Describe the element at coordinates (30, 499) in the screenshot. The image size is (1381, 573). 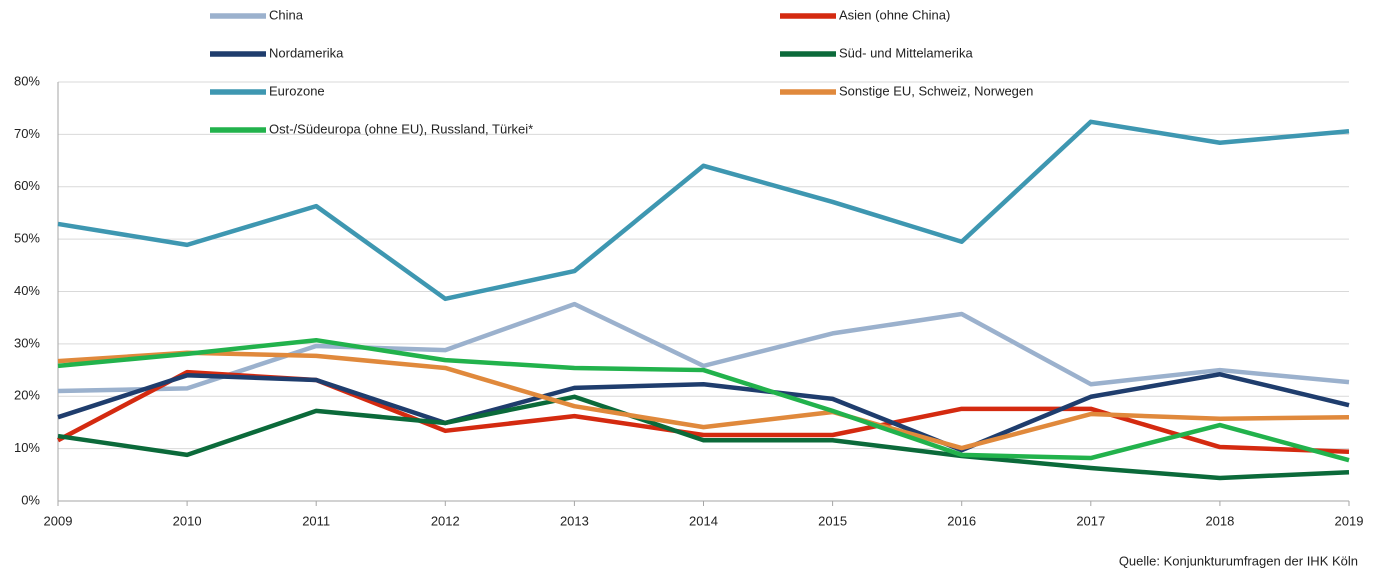
I see `y-tick-label: 0%` at that location.